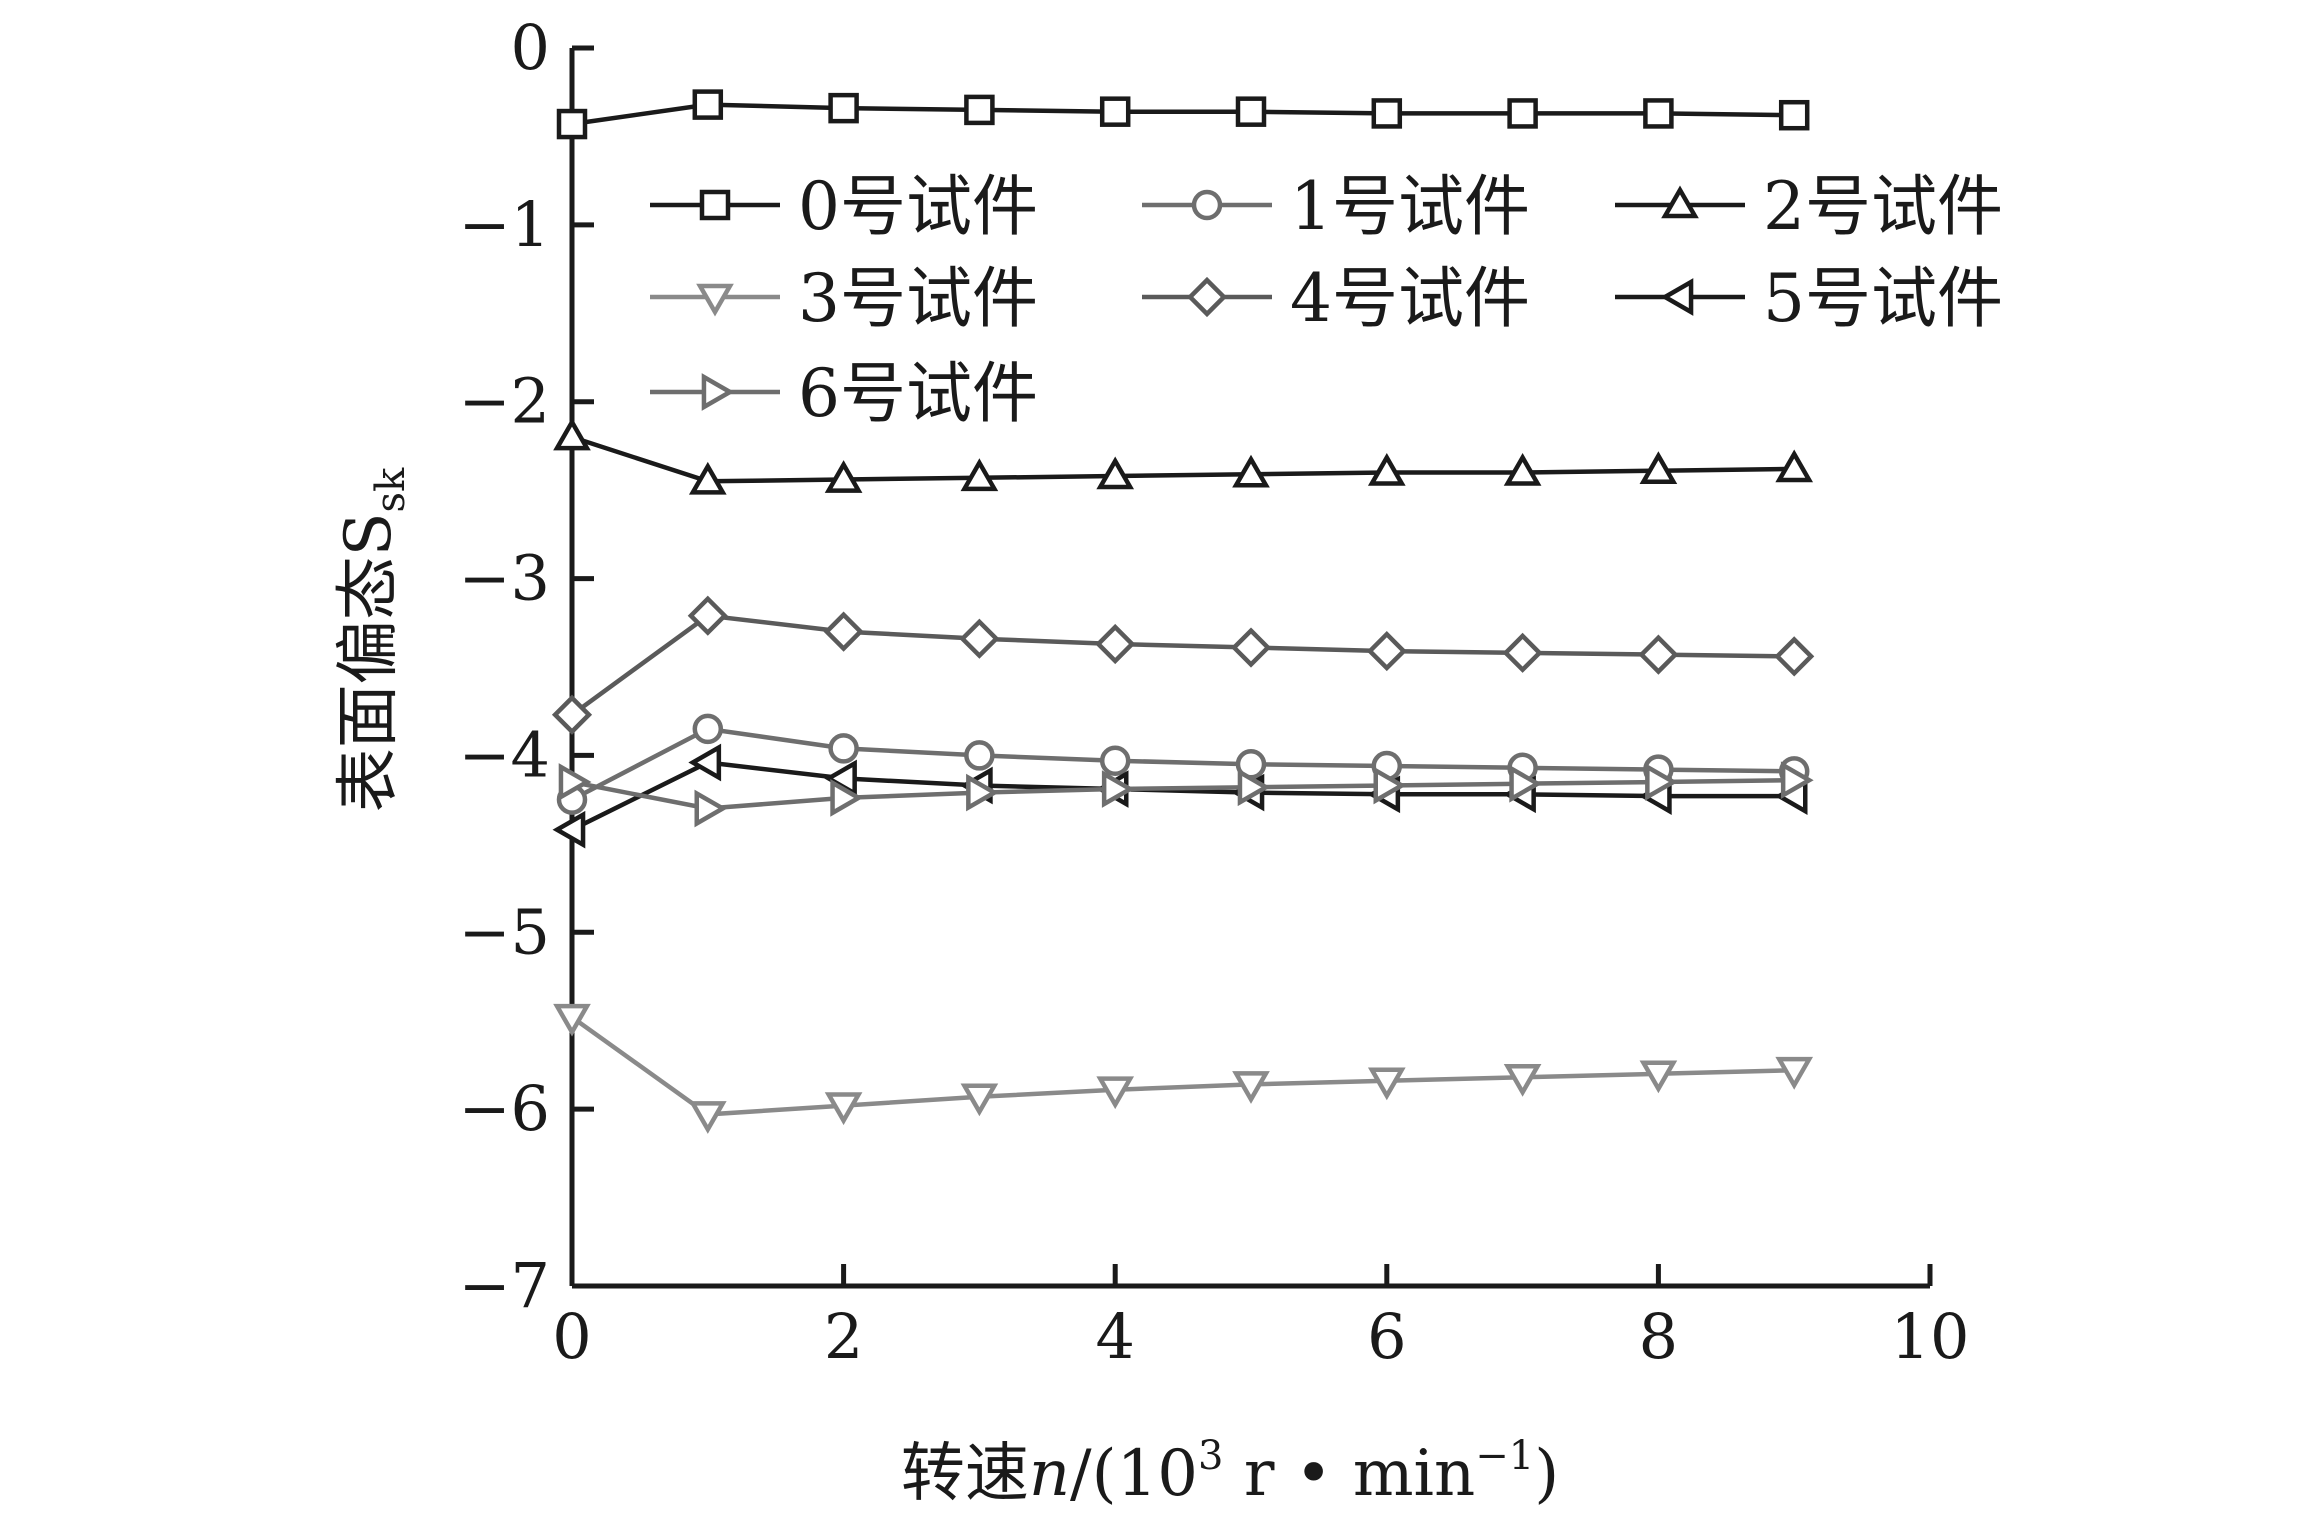 The width and height of the screenshot is (2309, 1529). I want to click on legend-label: 3号试件, so click(918, 298).